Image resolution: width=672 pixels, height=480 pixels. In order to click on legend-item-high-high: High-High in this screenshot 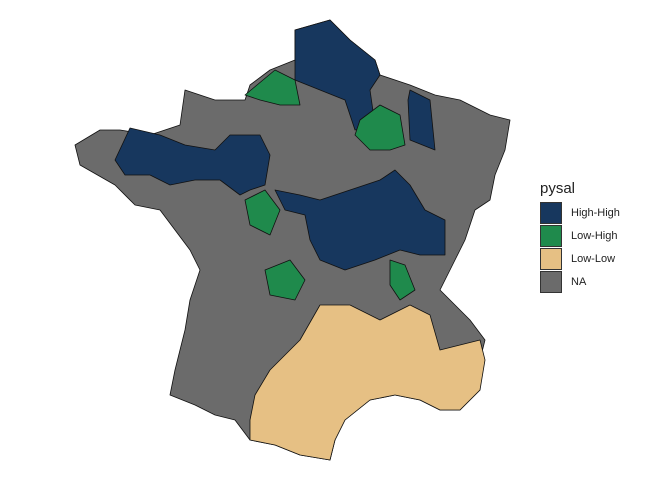, I will do `click(580, 212)`.